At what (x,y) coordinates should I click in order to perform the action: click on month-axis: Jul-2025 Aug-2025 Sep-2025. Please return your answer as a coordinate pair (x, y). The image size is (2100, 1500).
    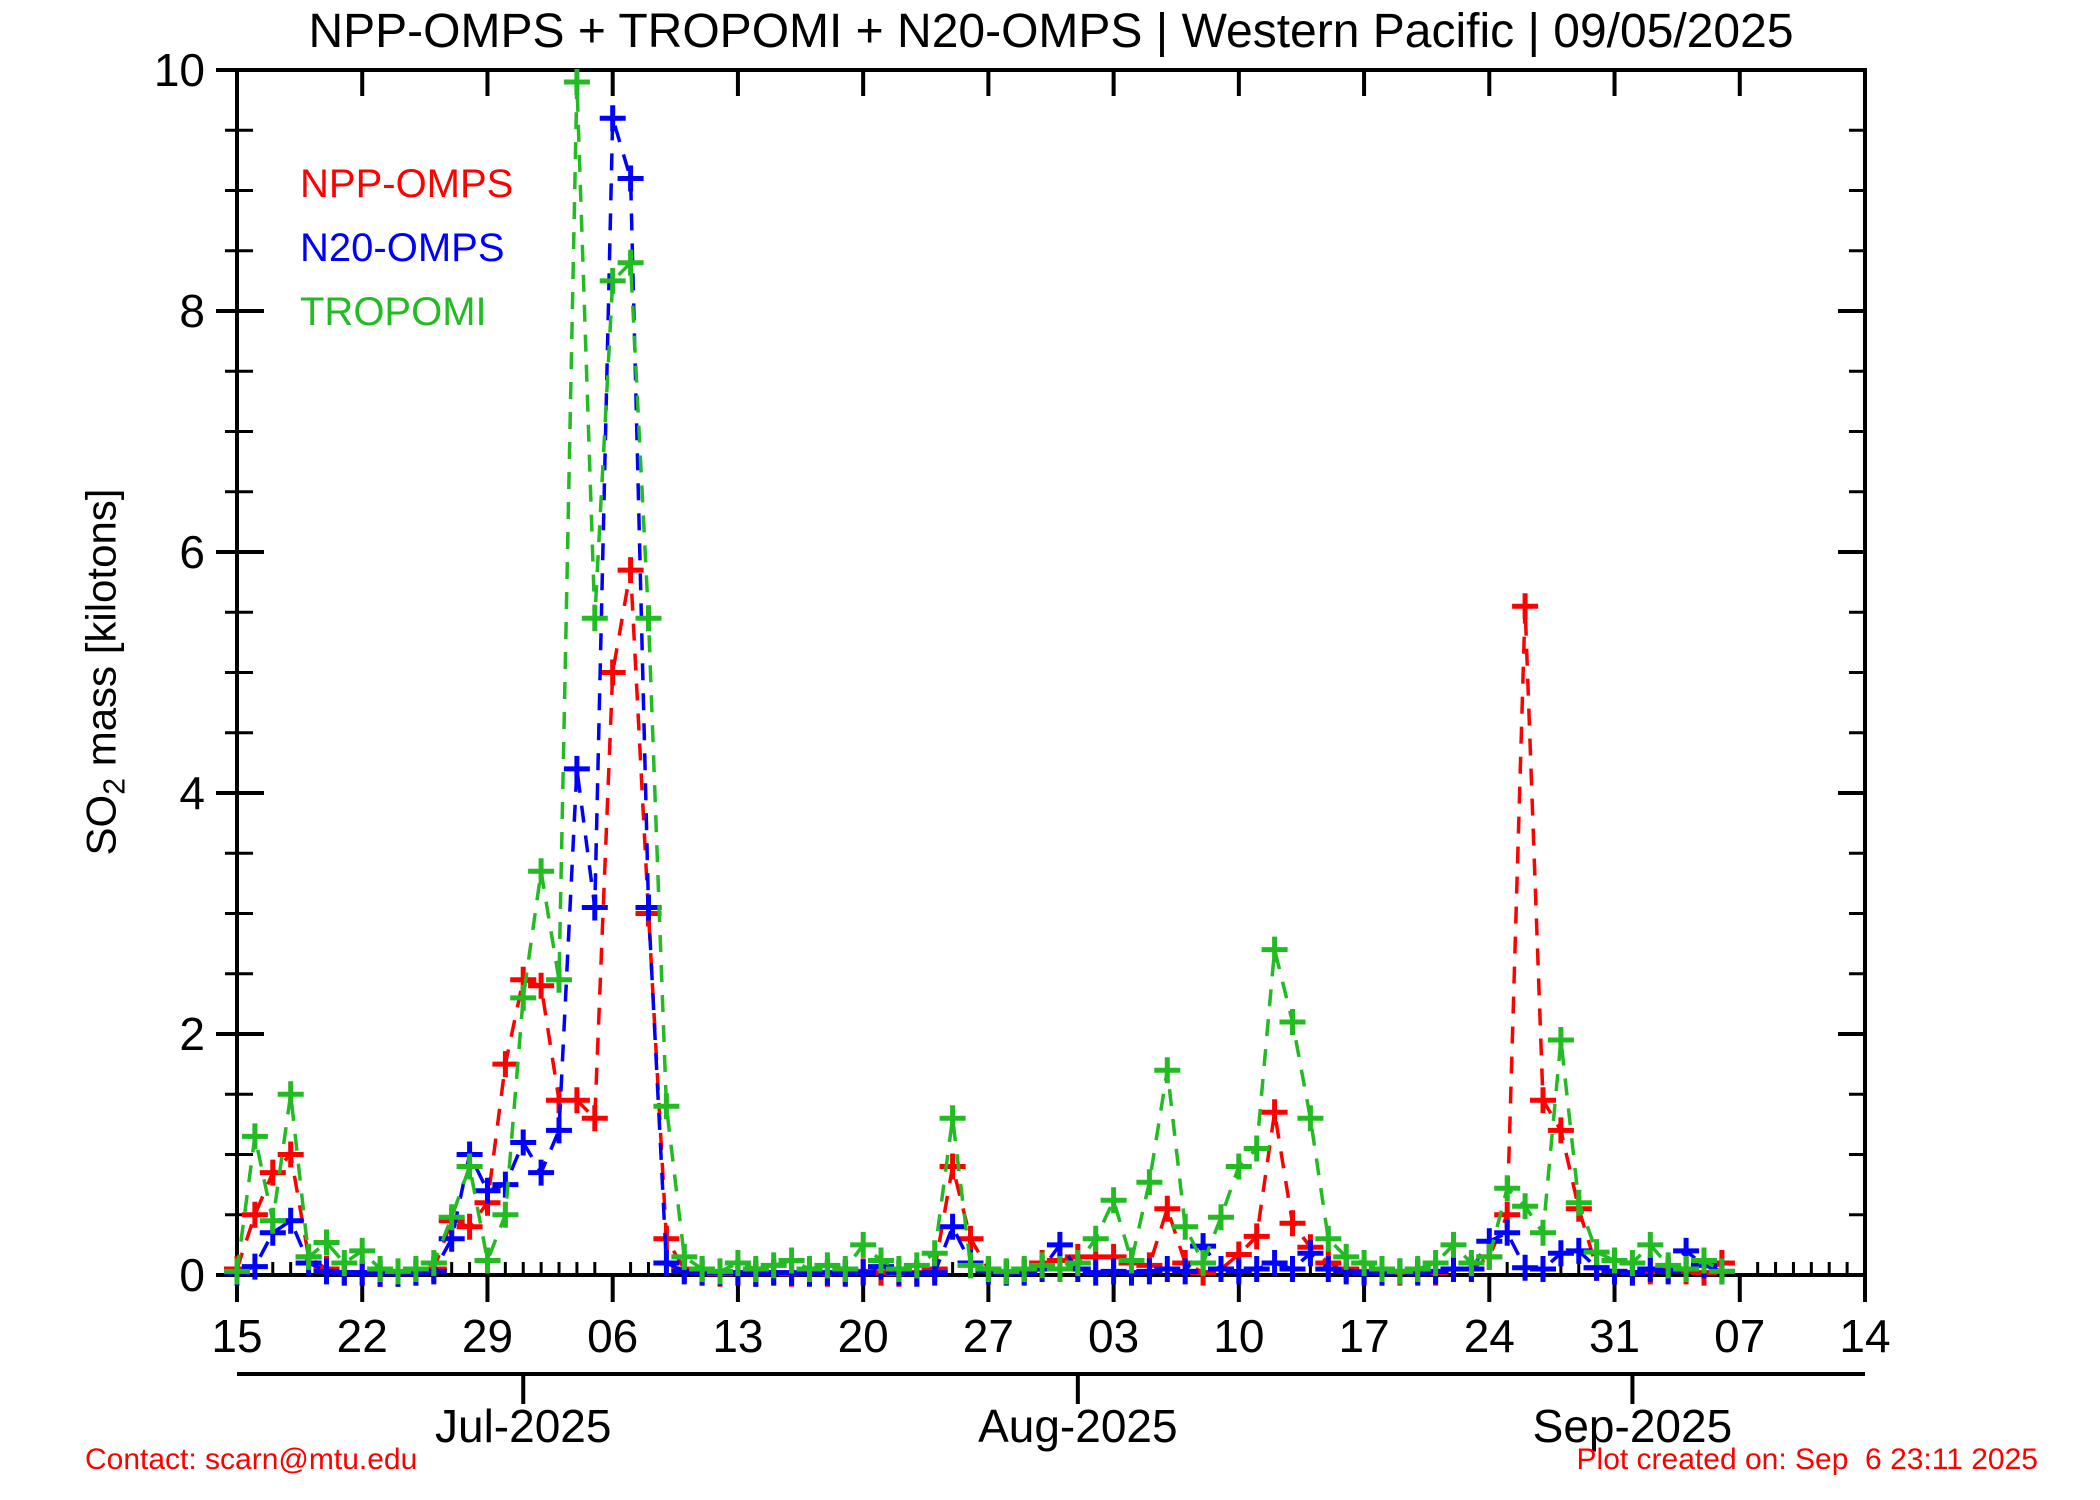
    Looking at the image, I should click on (1051, 1412).